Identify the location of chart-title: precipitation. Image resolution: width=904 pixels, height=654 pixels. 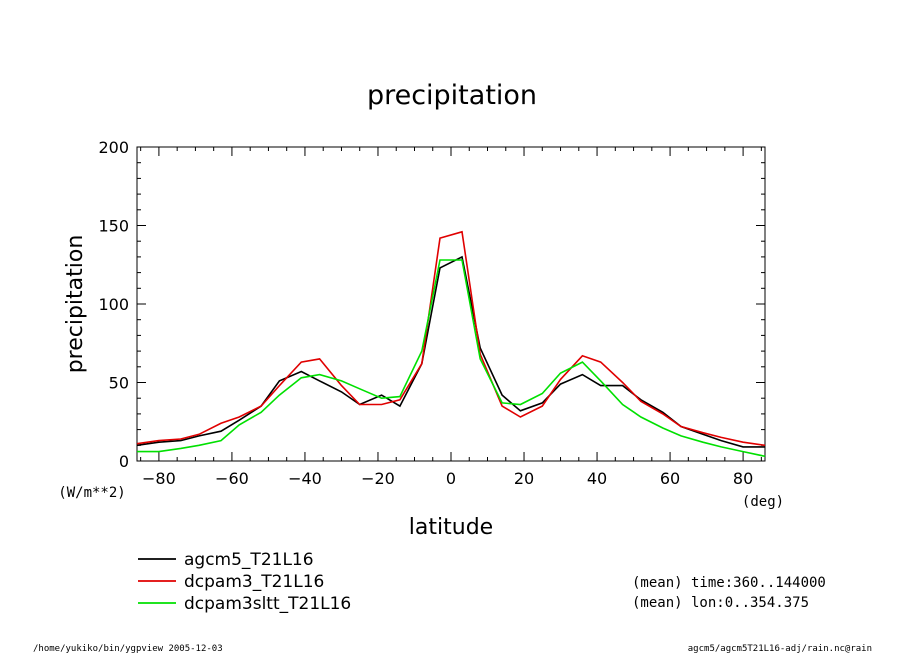
(452, 95).